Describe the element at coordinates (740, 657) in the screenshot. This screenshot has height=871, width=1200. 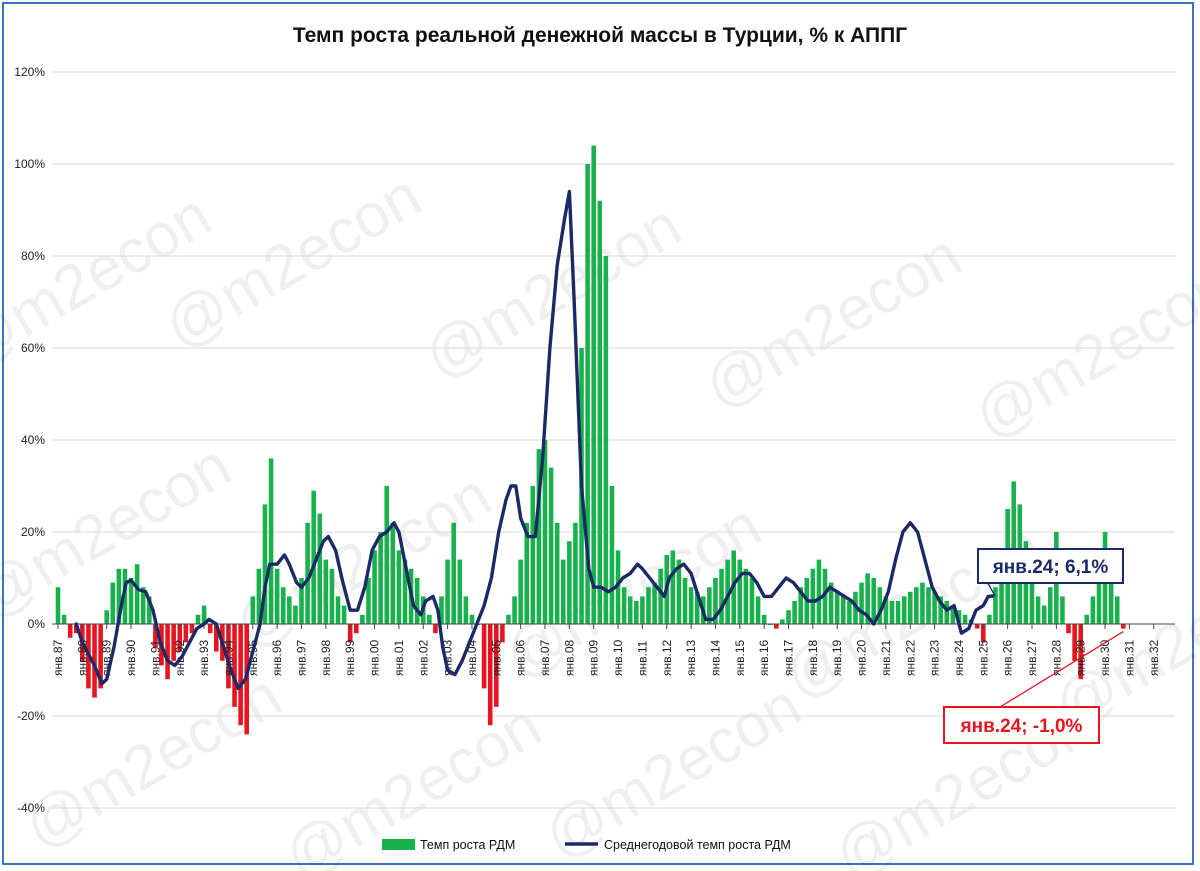
I see `x-tick-label: янв.15` at that location.